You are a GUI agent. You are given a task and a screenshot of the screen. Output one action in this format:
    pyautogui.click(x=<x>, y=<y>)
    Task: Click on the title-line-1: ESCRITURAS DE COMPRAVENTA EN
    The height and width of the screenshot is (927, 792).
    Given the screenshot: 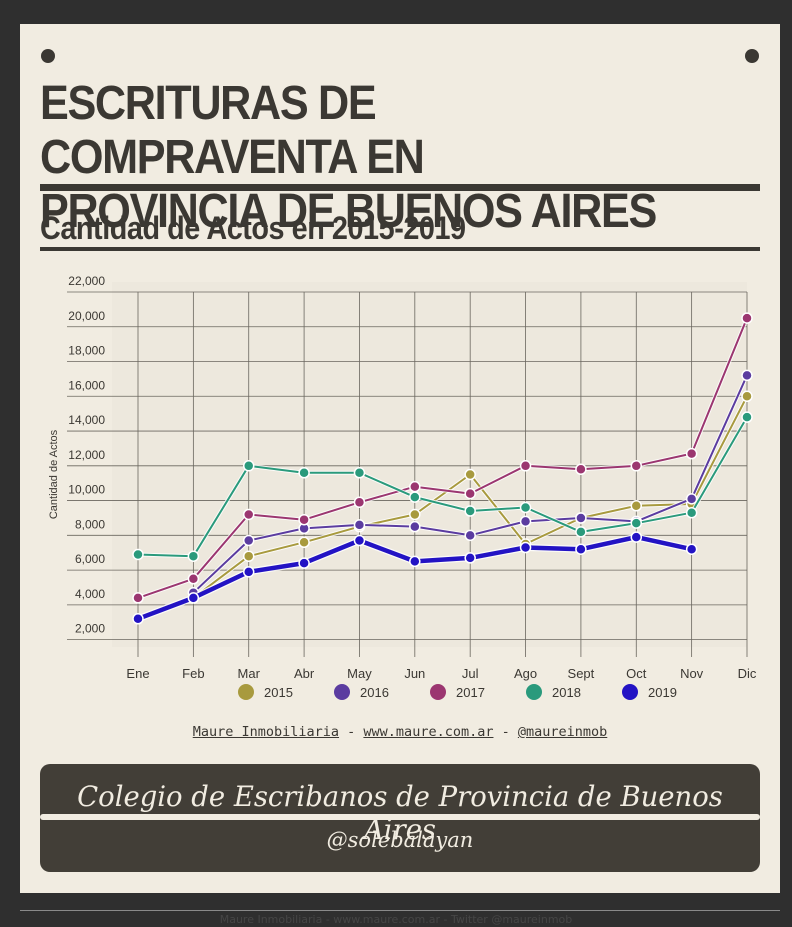 What is the action you would take?
    pyautogui.click(x=232, y=130)
    